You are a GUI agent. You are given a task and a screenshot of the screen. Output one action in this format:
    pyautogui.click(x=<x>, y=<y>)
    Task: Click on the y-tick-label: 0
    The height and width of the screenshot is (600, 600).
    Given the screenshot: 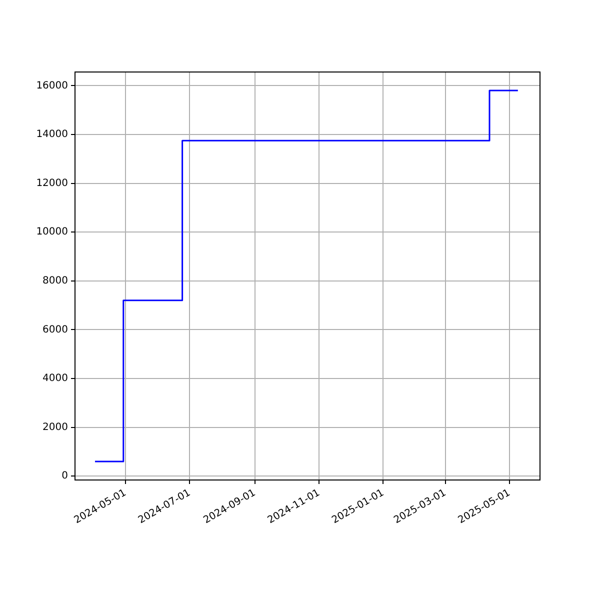 What is the action you would take?
    pyautogui.click(x=65, y=476)
    